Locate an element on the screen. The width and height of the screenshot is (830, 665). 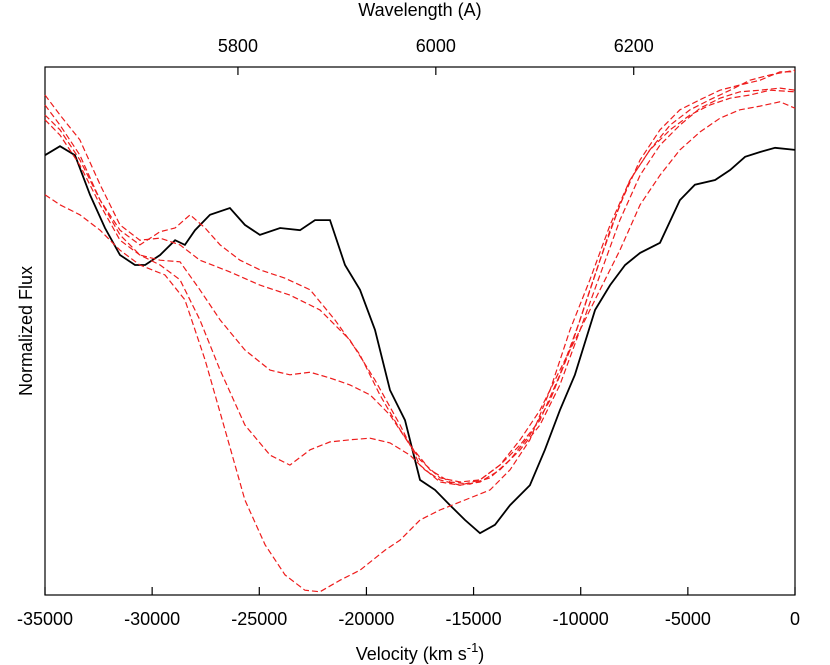
x-tick-label: -15000 is located at coordinates (474, 619).